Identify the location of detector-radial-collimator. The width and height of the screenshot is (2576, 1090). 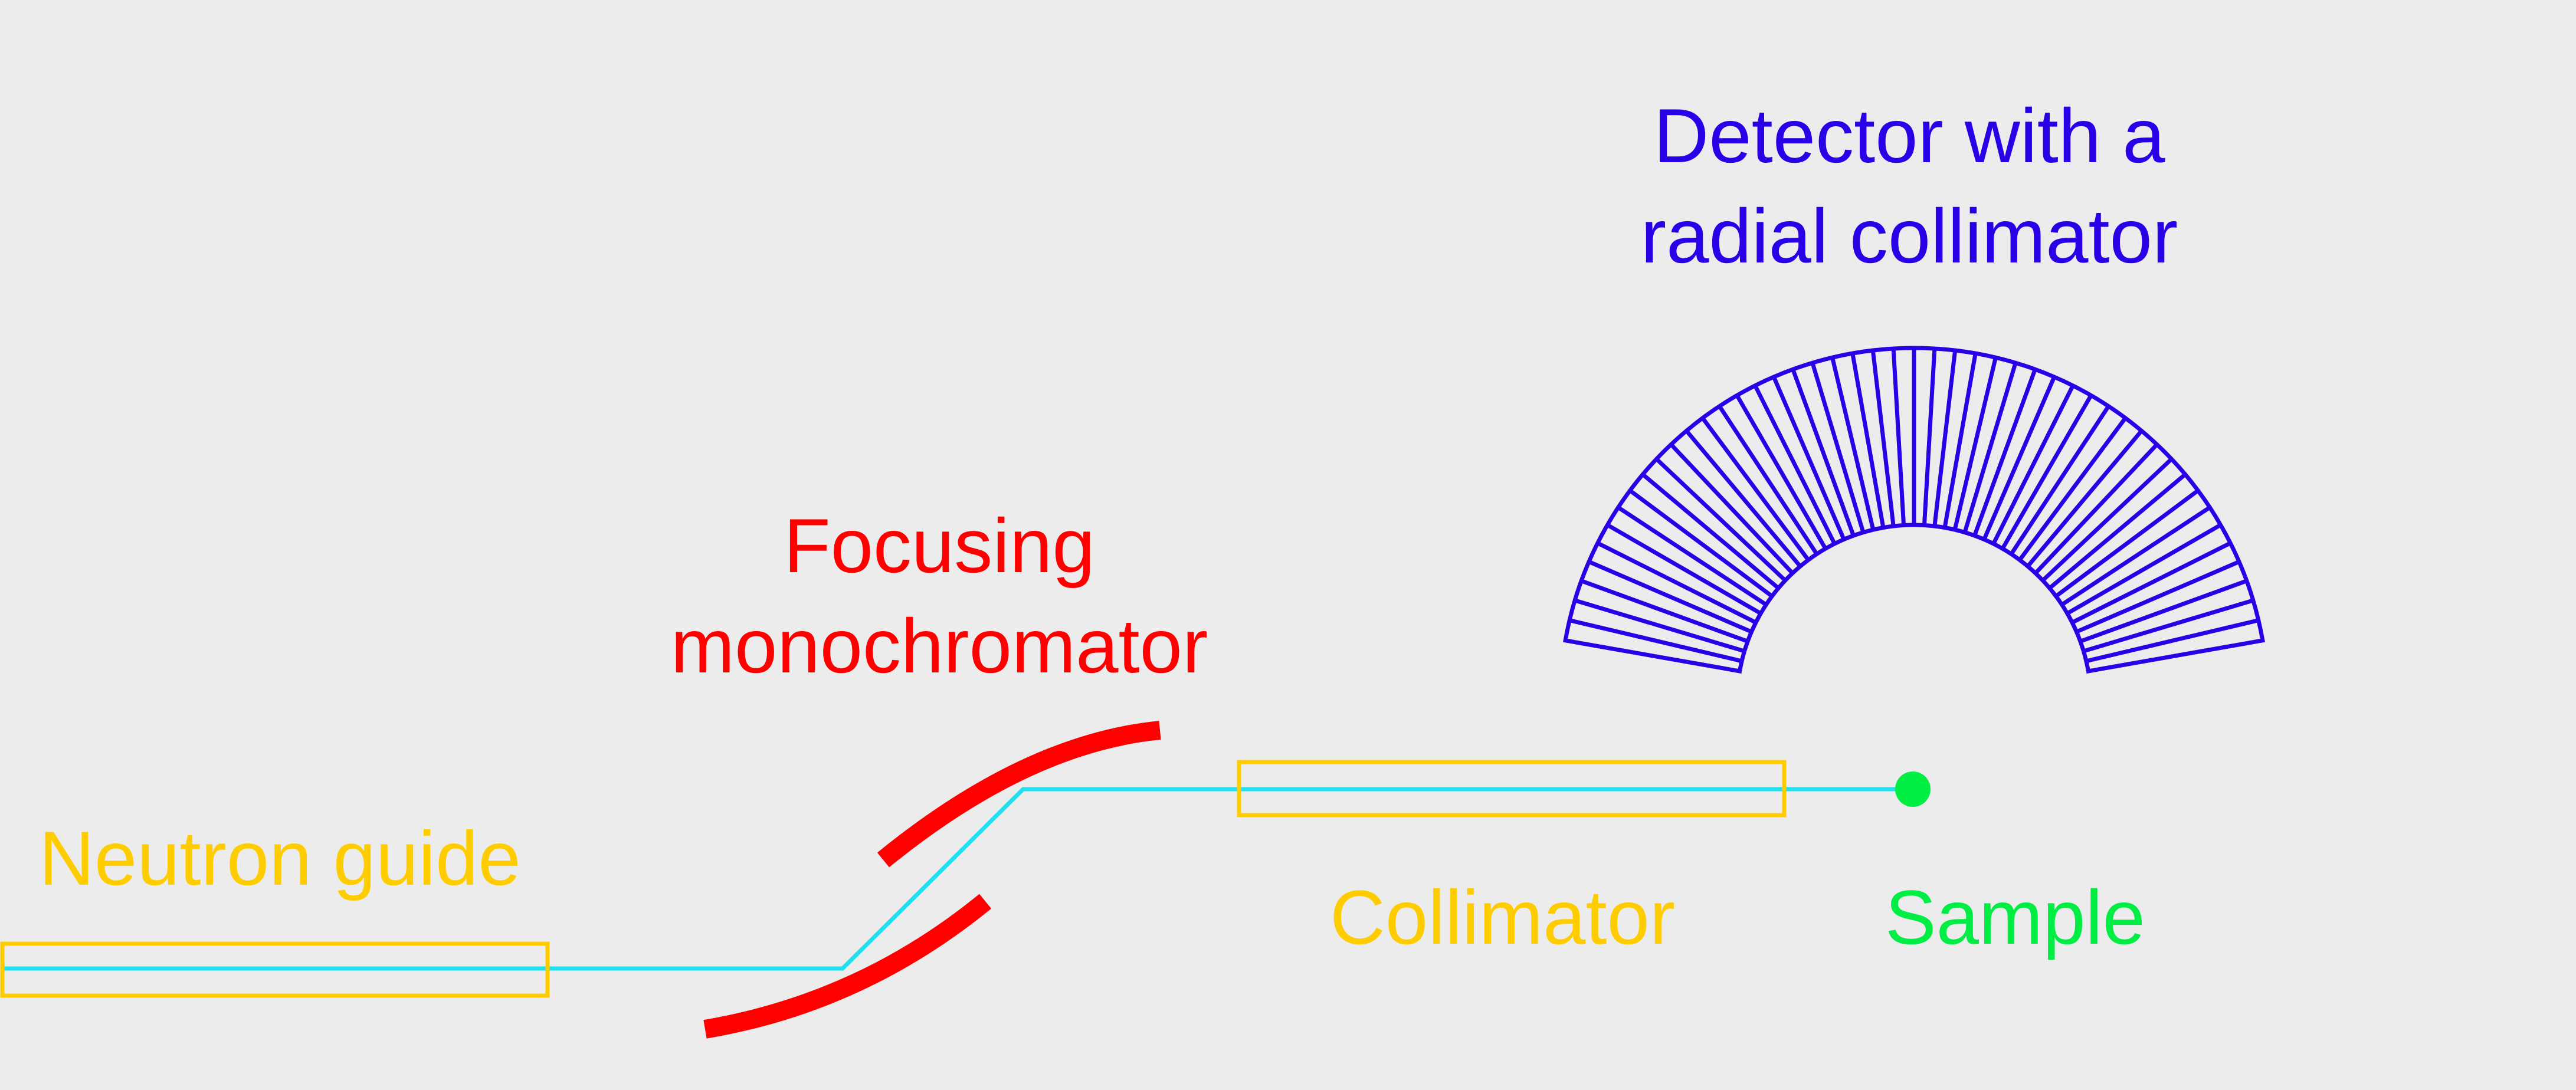
(1914, 510).